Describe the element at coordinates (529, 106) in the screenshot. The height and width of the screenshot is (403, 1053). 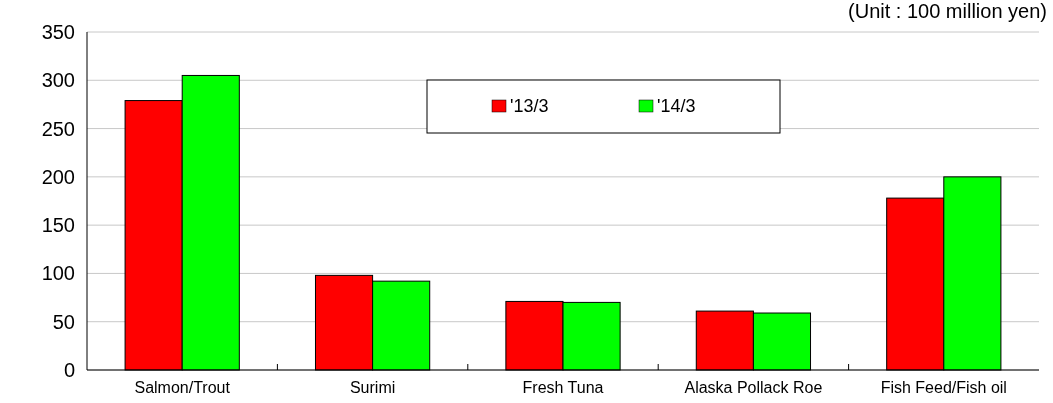
I see `legend-label: '13/3` at that location.